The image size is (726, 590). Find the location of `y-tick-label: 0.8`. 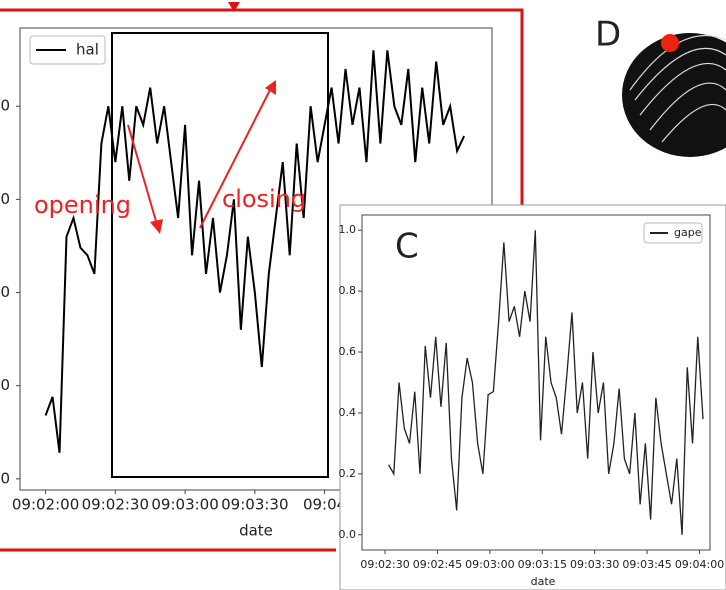

y-tick-label: 0.8 is located at coordinates (348, 290).